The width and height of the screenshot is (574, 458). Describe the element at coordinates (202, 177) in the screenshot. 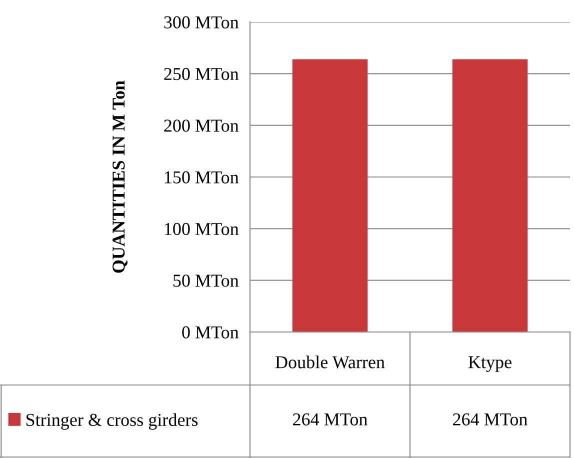

I see `y-tick-label: 150 MTon` at that location.